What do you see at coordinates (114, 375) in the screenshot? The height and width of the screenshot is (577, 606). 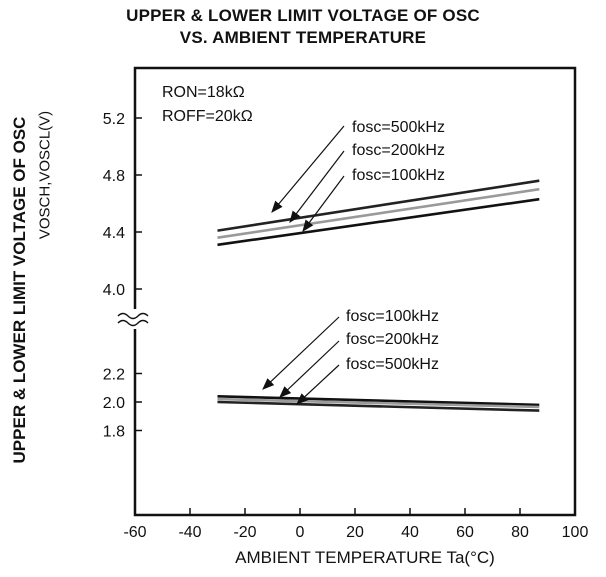 I see `y-tick-label: 2.2` at bounding box center [114, 375].